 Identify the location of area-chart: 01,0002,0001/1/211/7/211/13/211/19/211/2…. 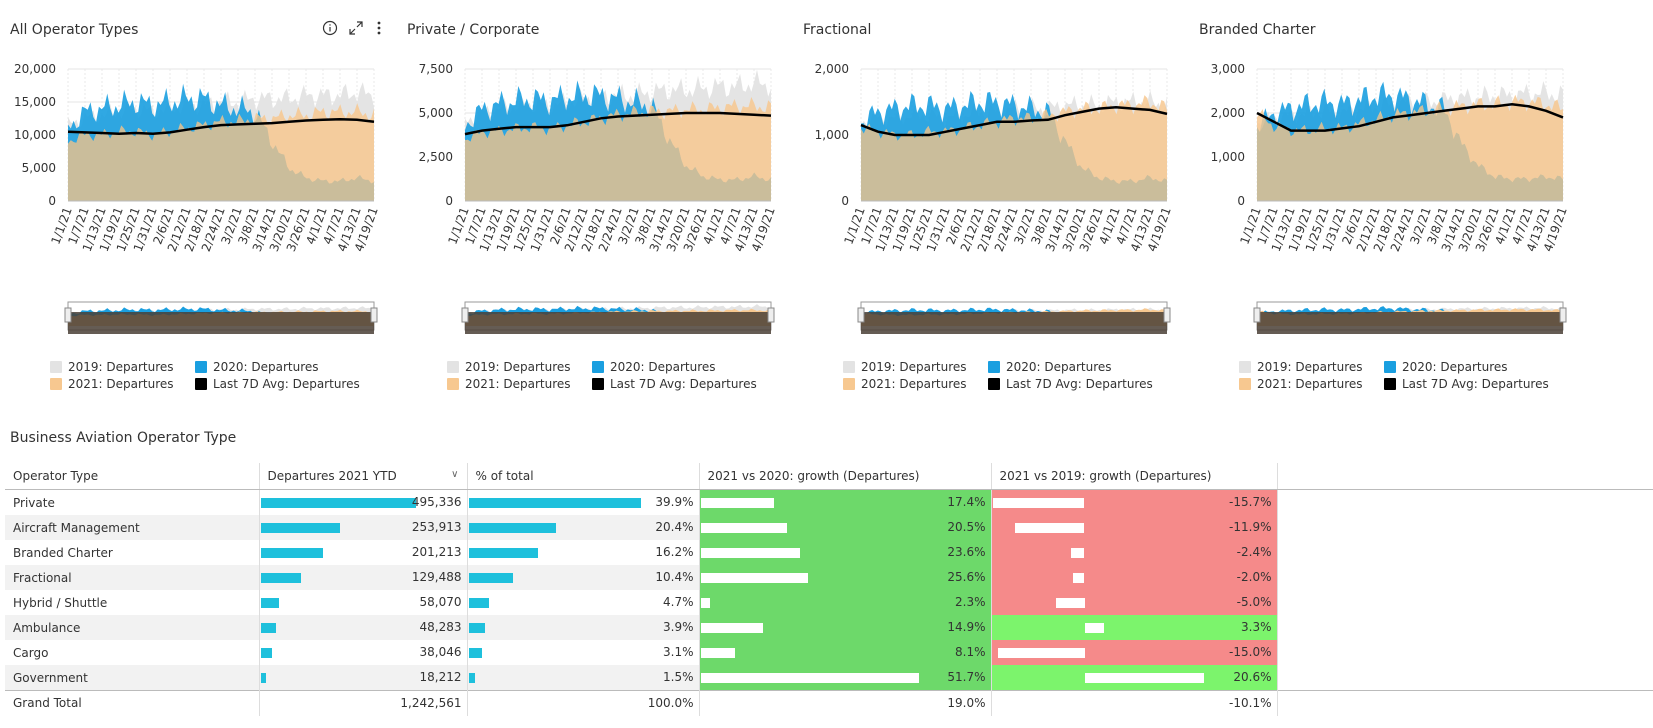
(991, 175).